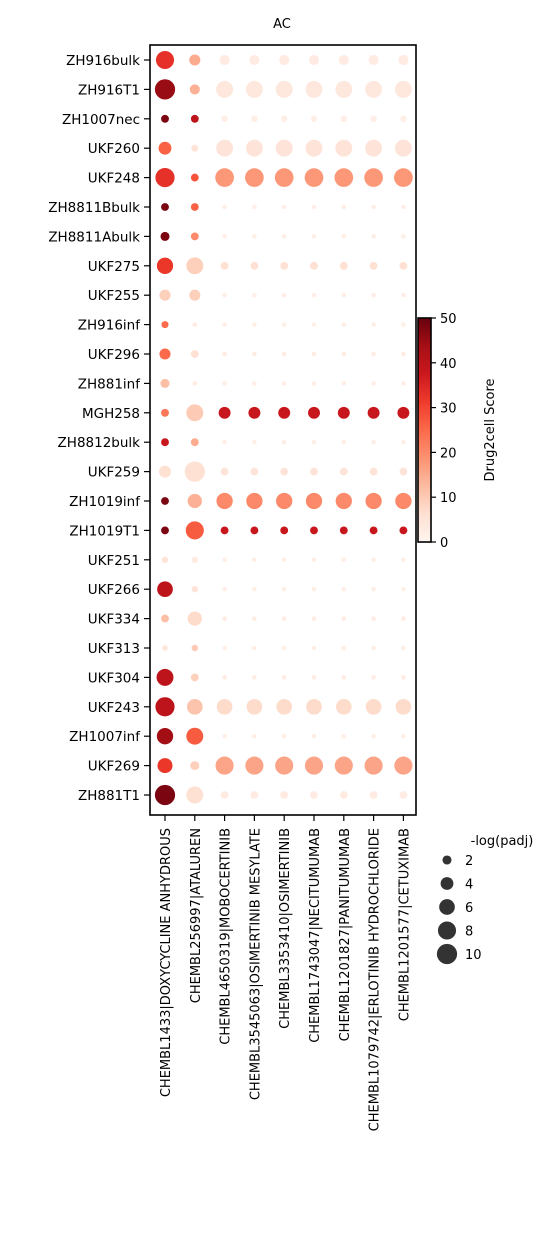  Describe the element at coordinates (114, 678) in the screenshot. I see `row-label: UKF304` at that location.